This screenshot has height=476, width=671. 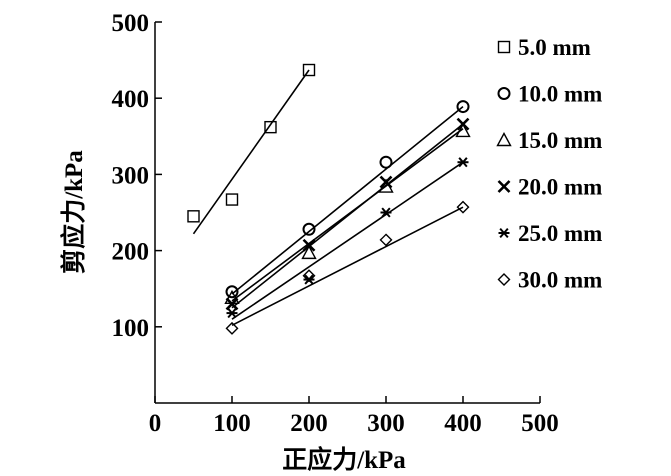 I want to click on x-tick-label: 300, so click(x=386, y=423).